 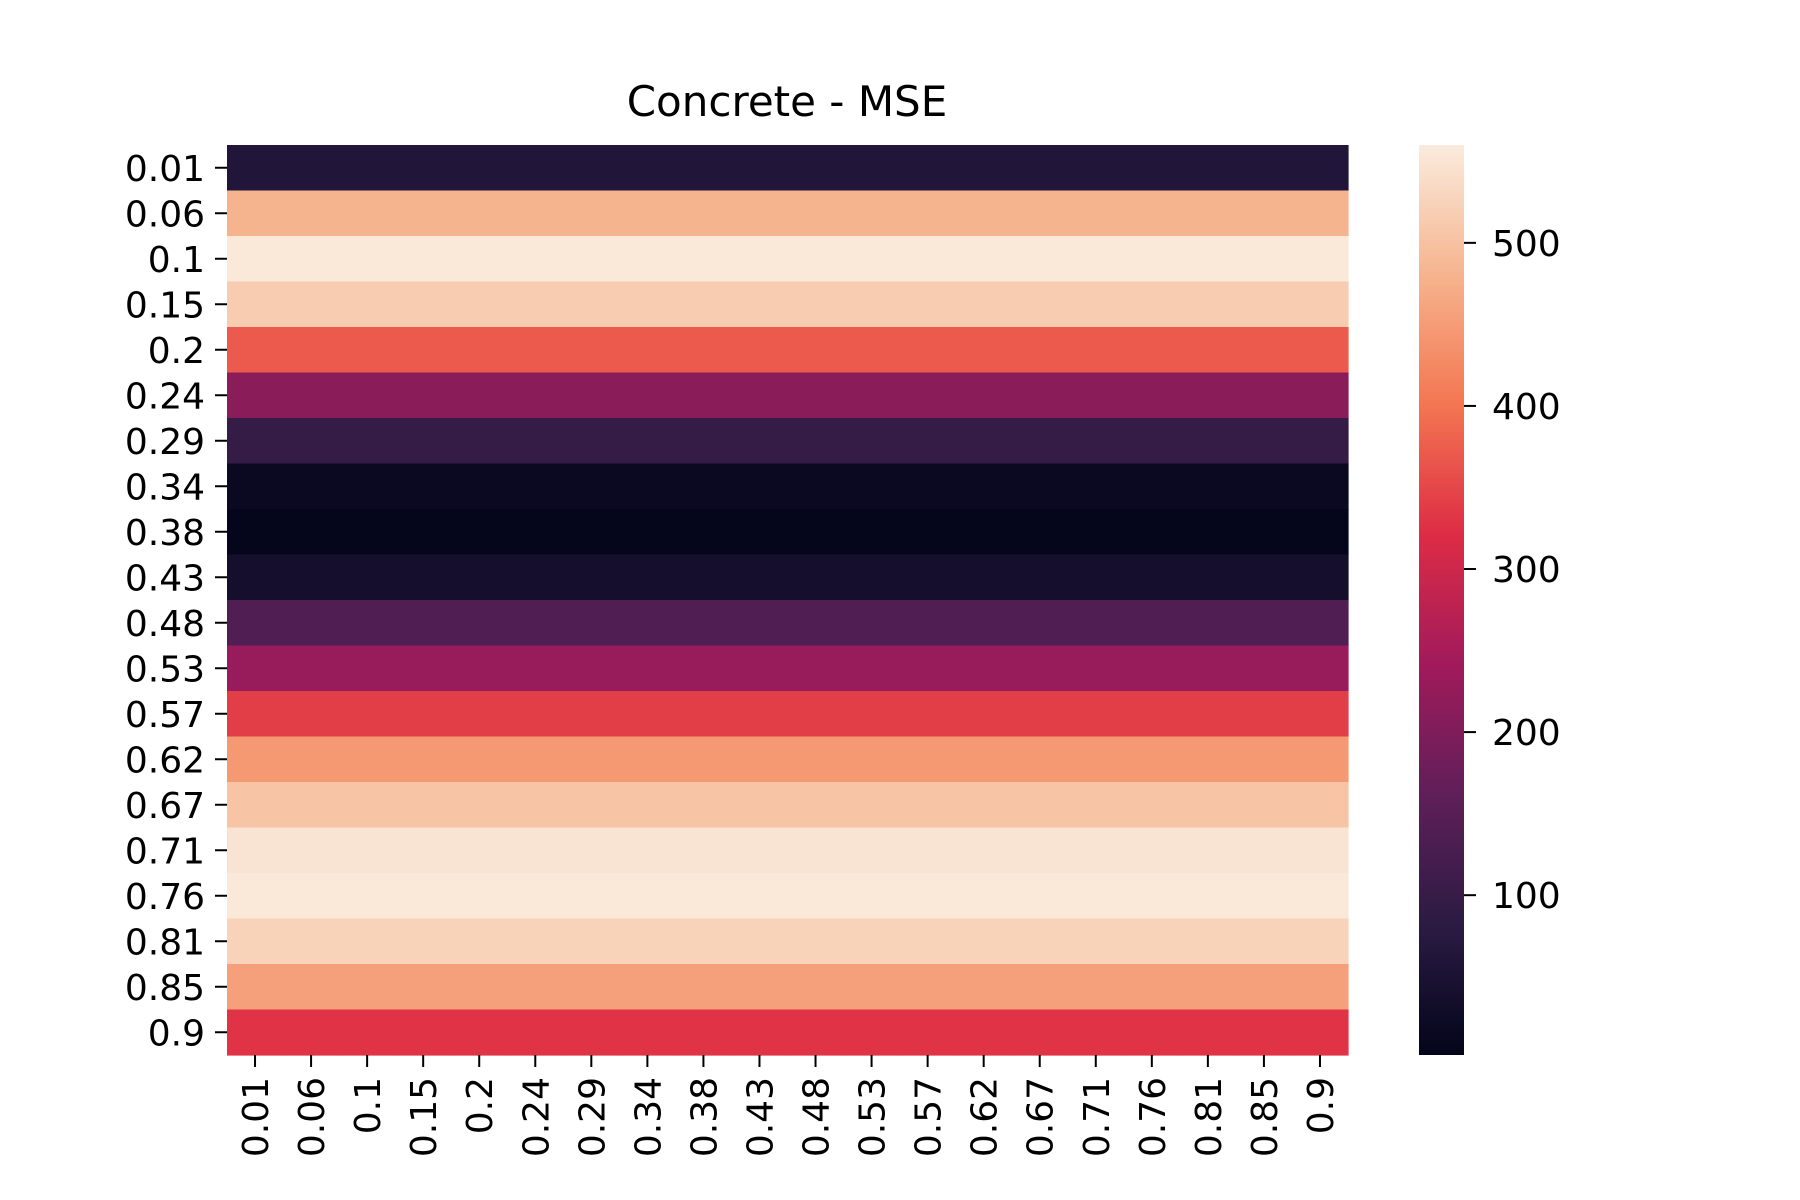 What do you see at coordinates (1526, 896) in the screenshot?
I see `colorbar-tick-label: 100` at bounding box center [1526, 896].